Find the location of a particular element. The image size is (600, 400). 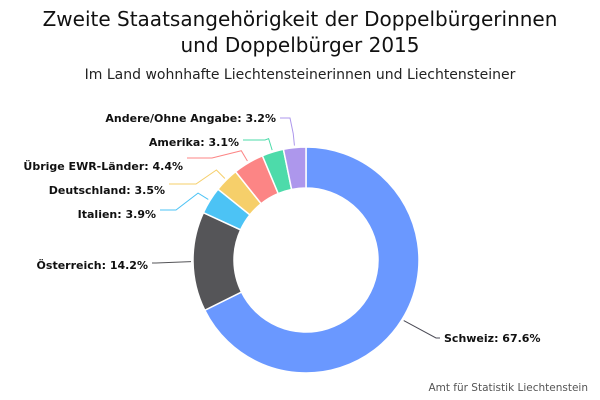

connector-italien is located at coordinates (184, 201).